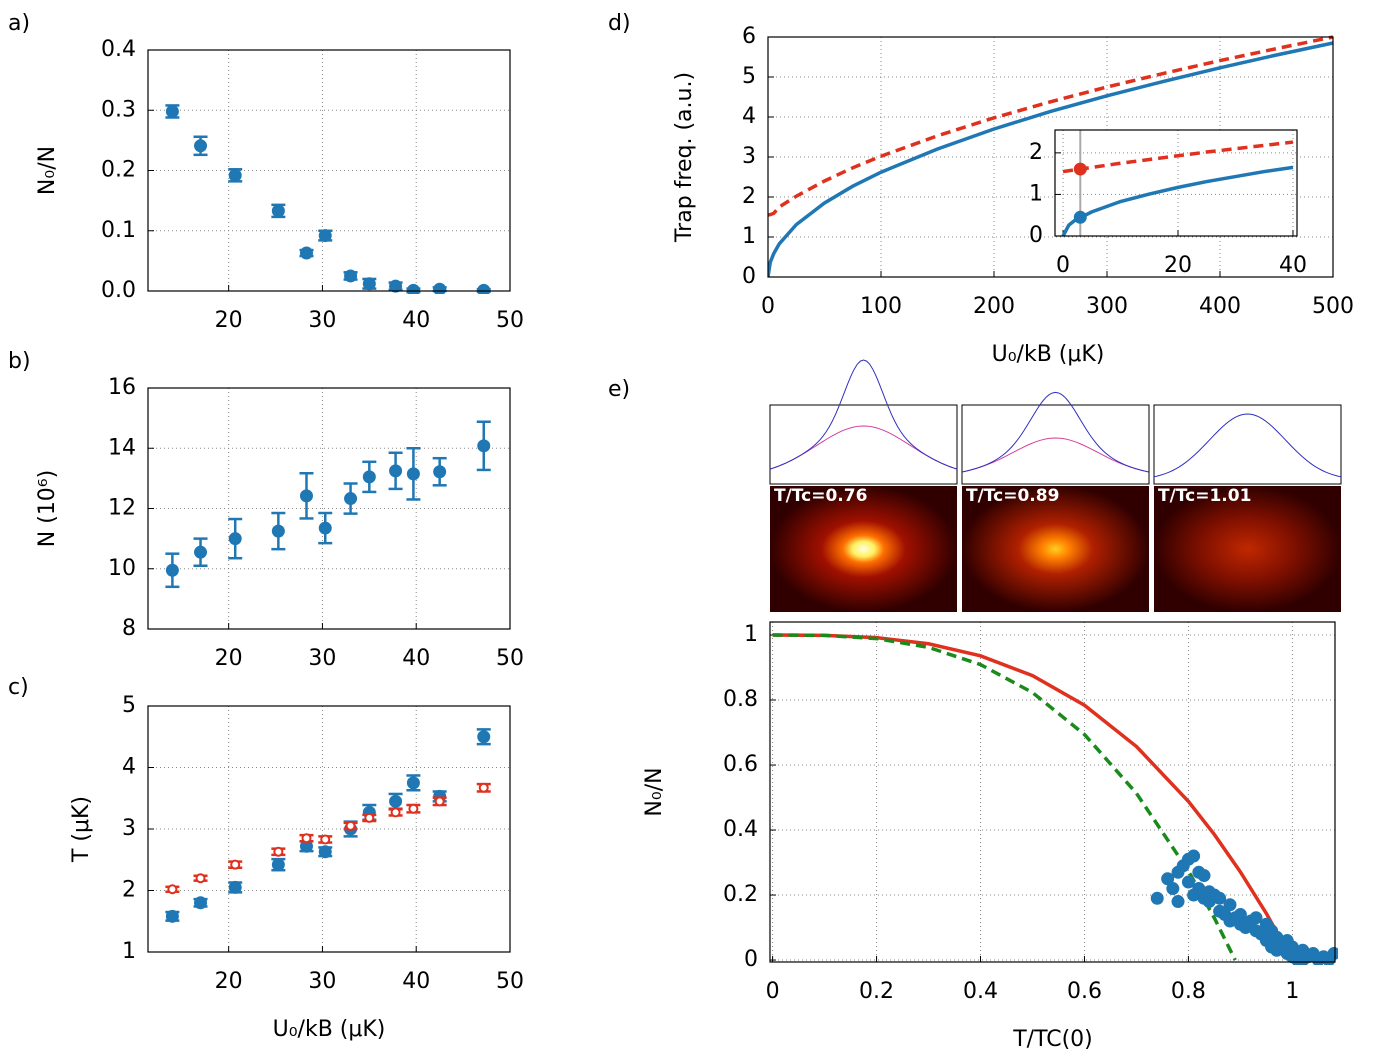 The width and height of the screenshot is (1375, 1055). What do you see at coordinates (1204, 496) in the screenshot?
I see `image-label: T/Tc=1.01` at bounding box center [1204, 496].